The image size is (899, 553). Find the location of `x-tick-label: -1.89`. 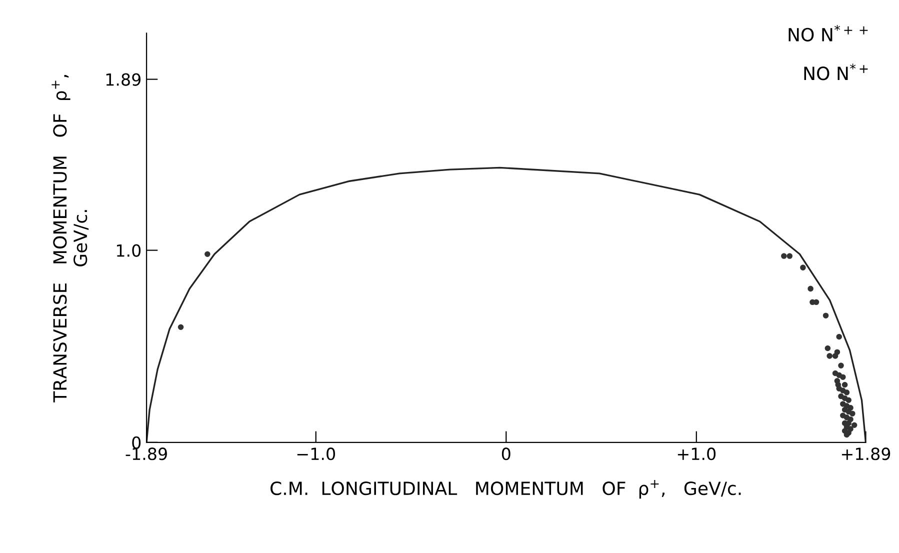

x-tick-label: -1.89 is located at coordinates (146, 454).